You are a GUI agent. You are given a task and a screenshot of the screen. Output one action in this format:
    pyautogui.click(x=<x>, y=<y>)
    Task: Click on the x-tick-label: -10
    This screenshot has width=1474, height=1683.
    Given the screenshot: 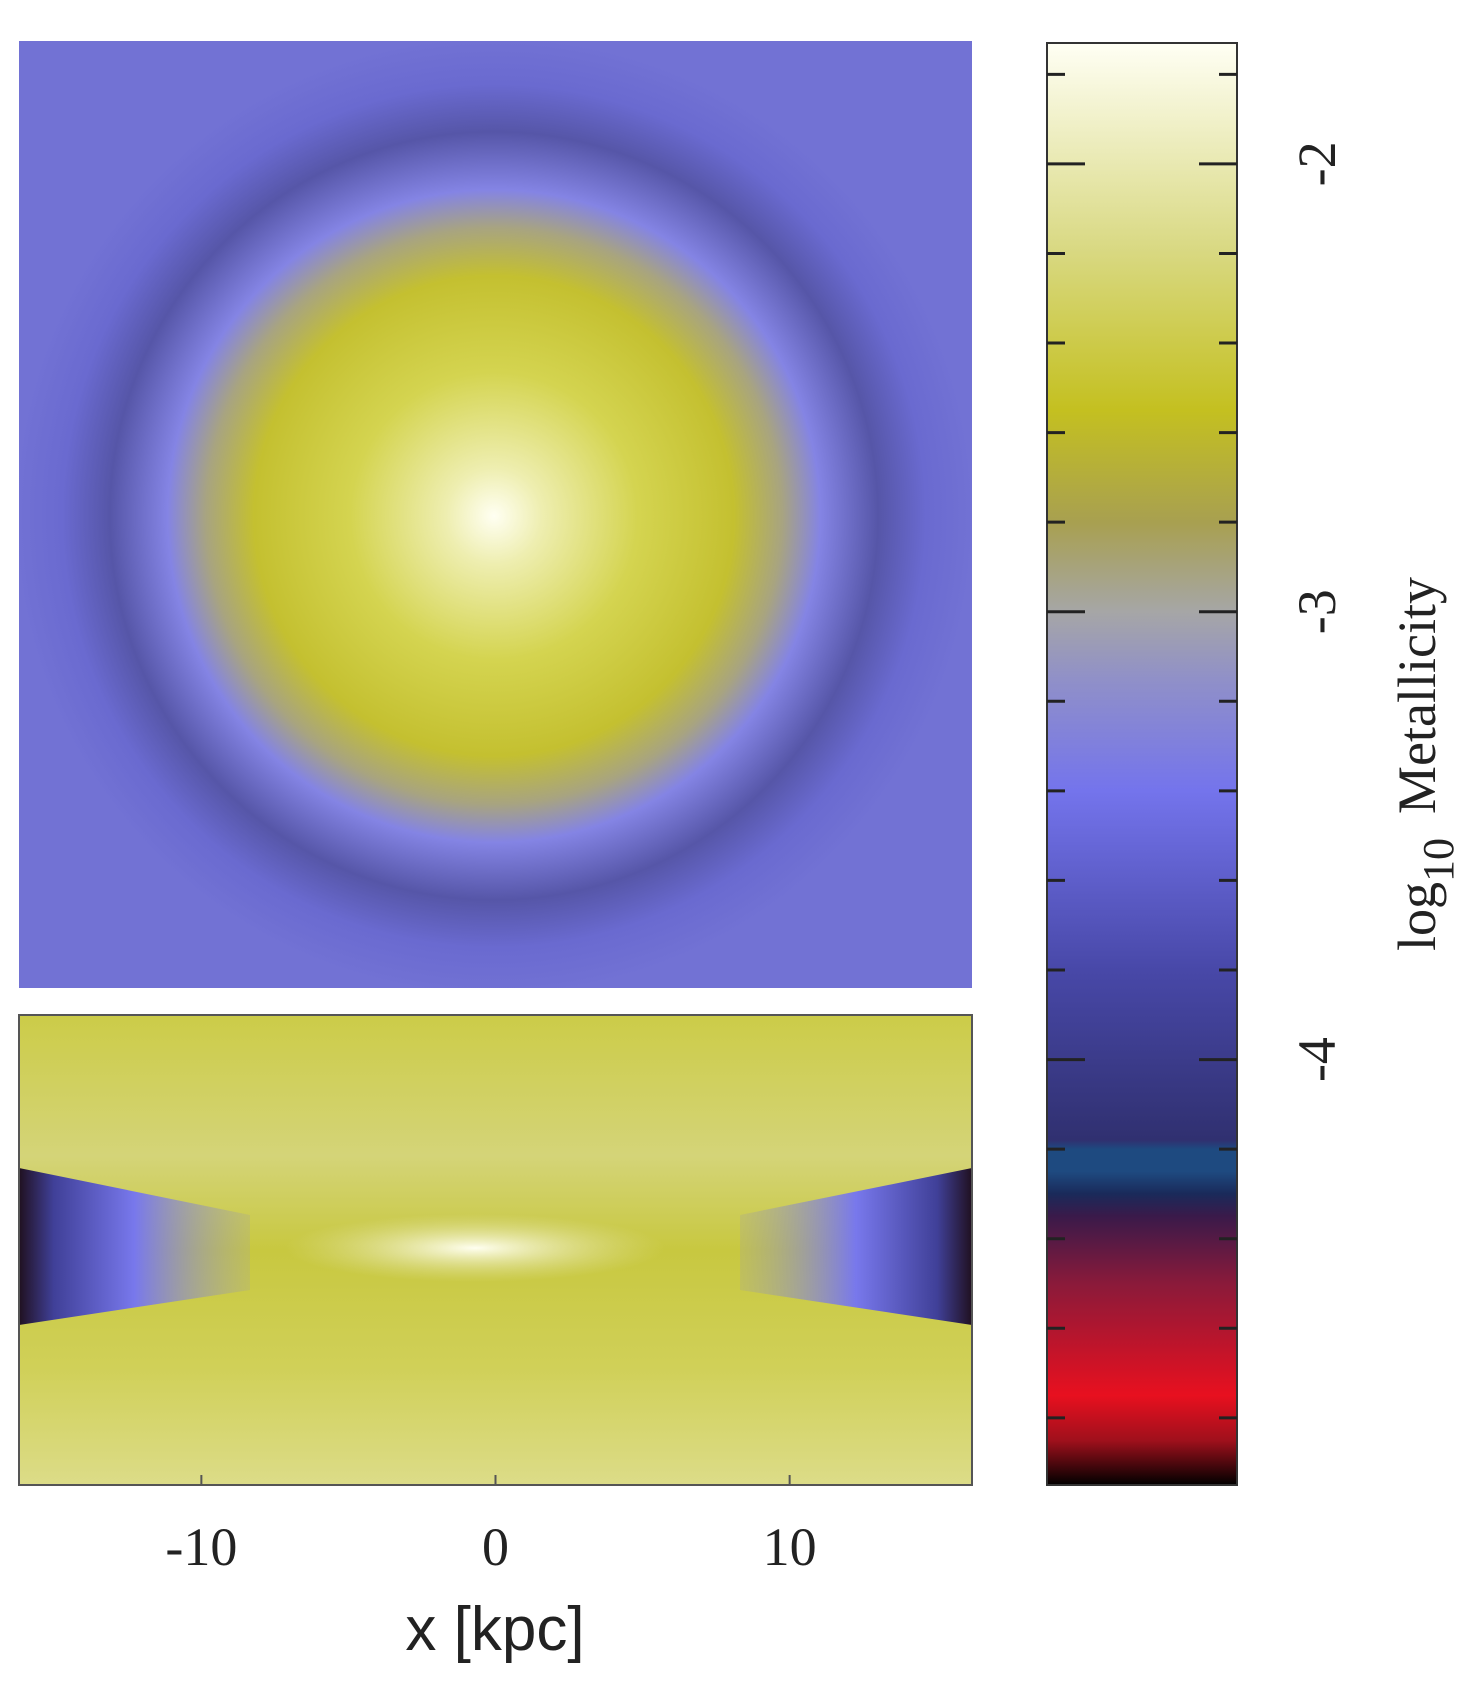 What is the action you would take?
    pyautogui.click(x=201, y=1547)
    